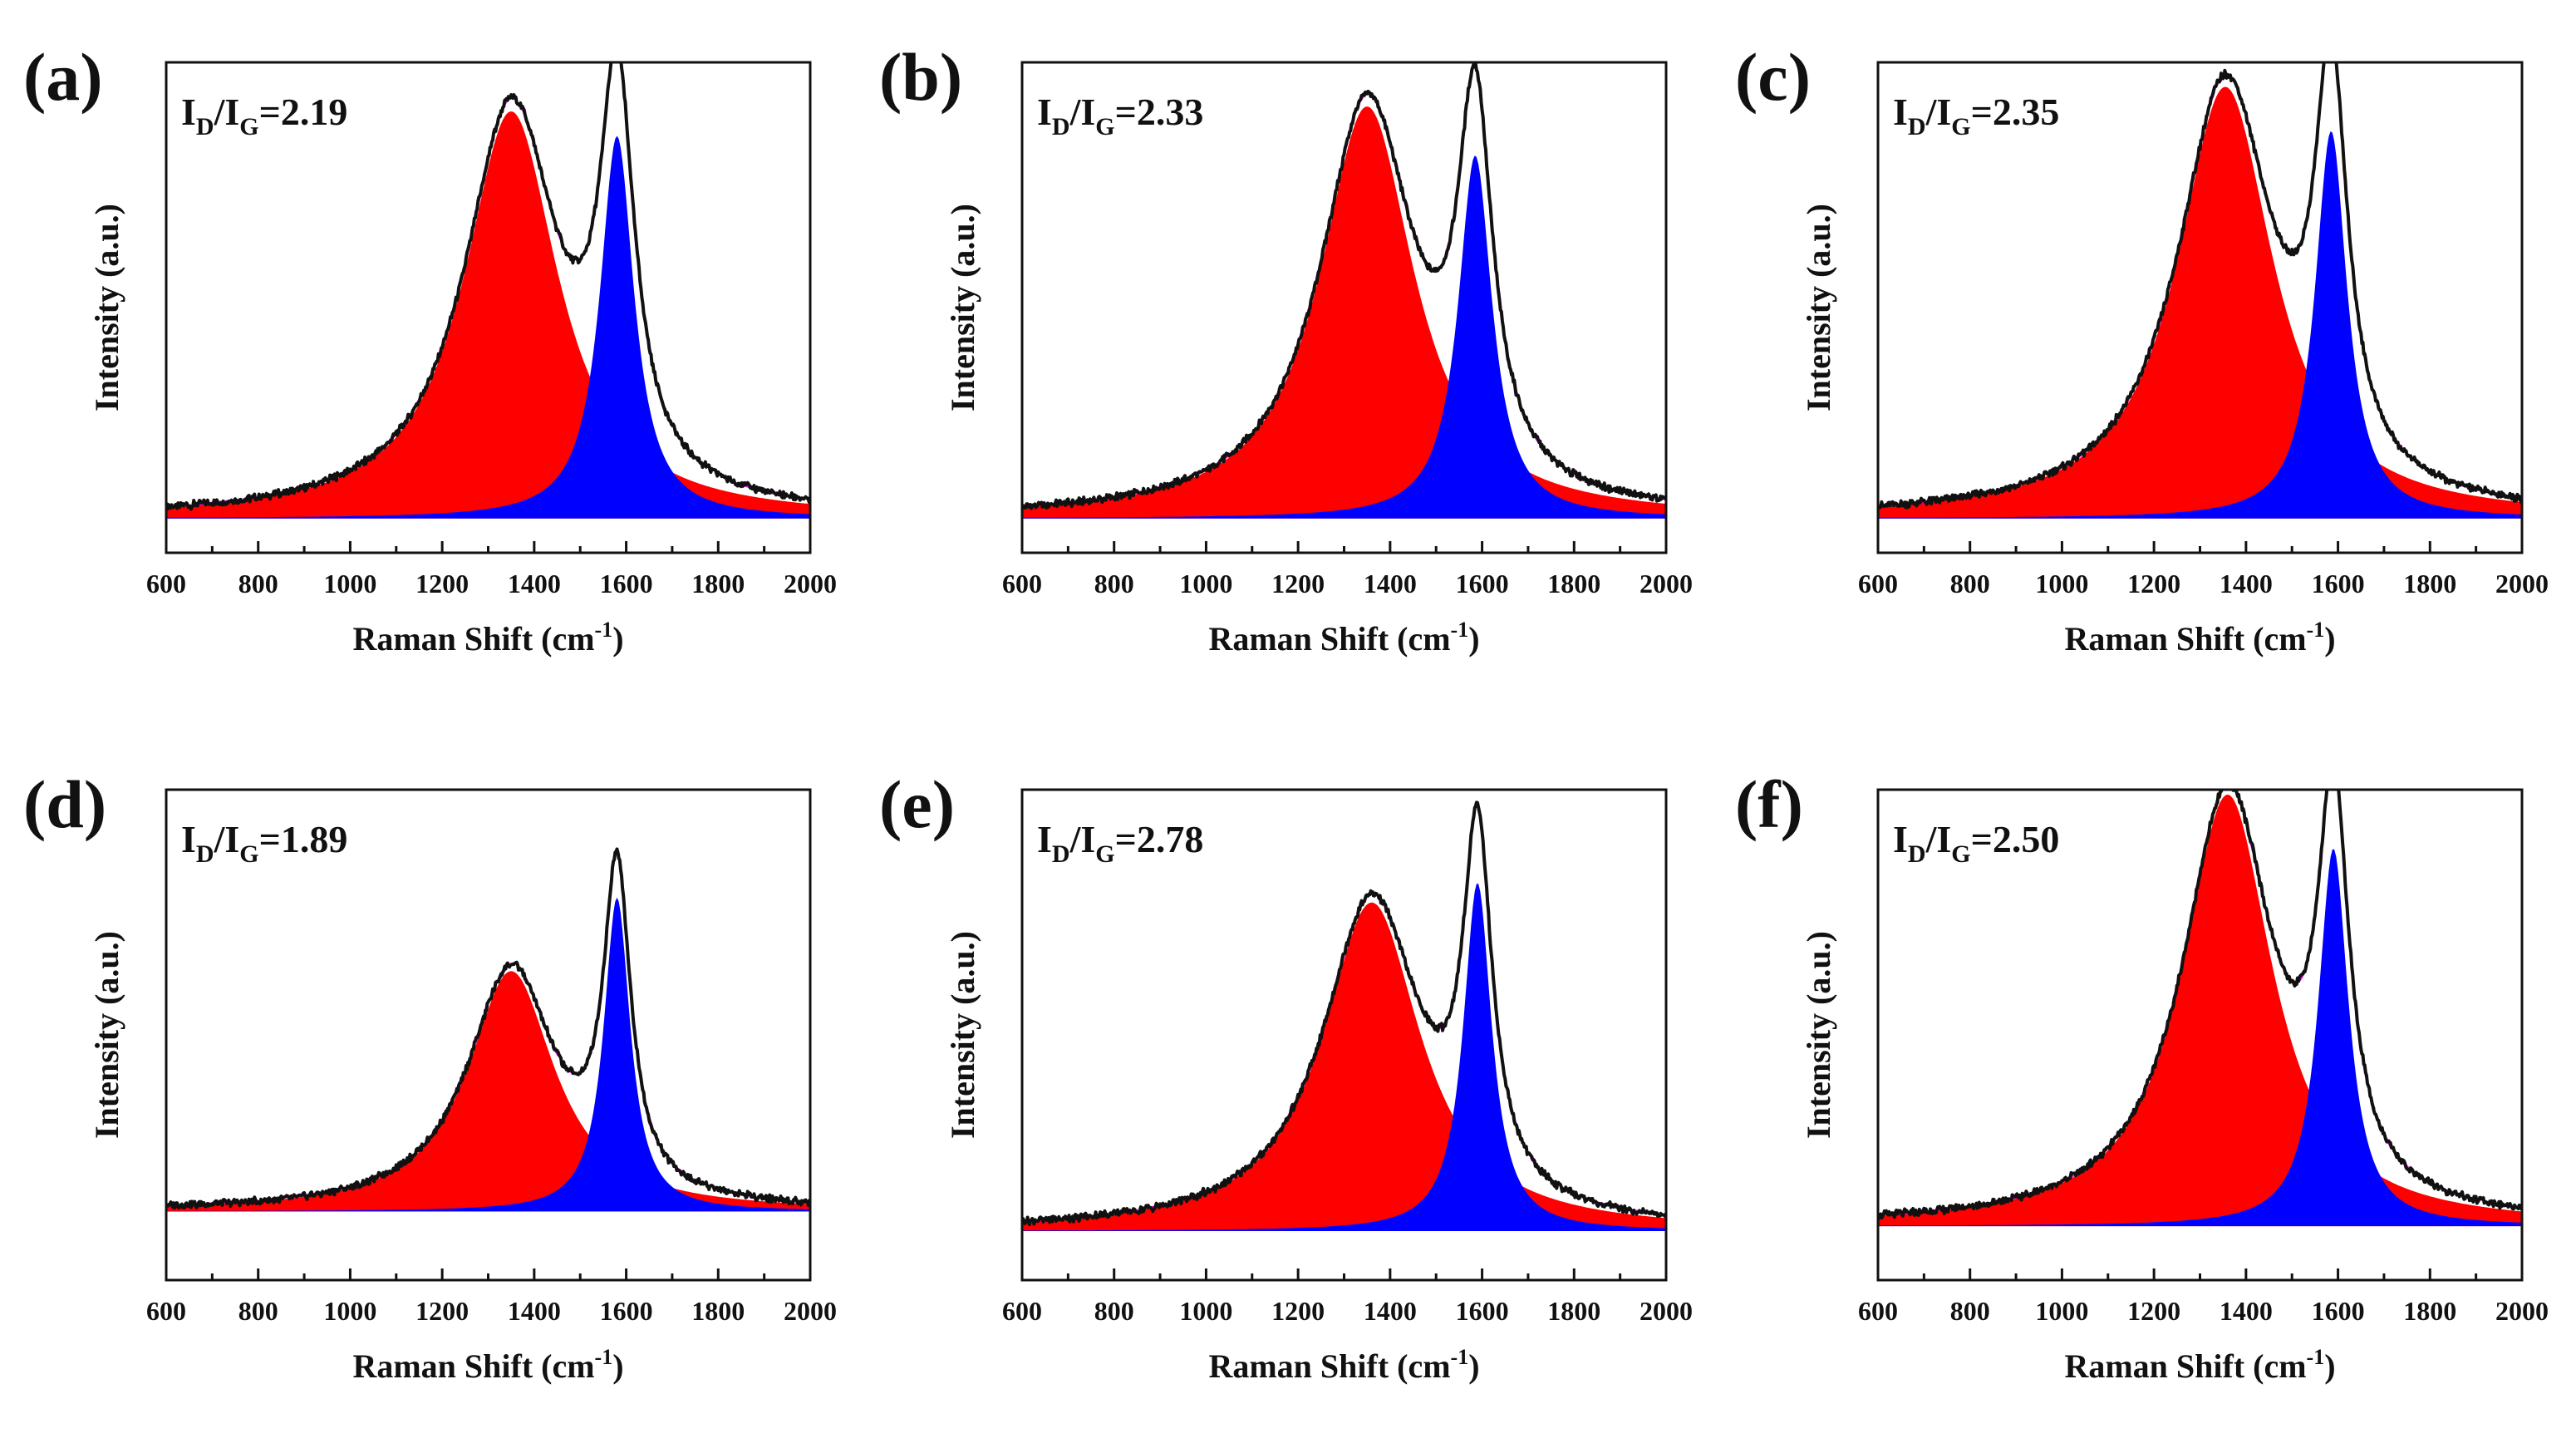 Image resolution: width=2576 pixels, height=1453 pixels. Describe the element at coordinates (917, 804) in the screenshot. I see `panel-label: (e)` at that location.